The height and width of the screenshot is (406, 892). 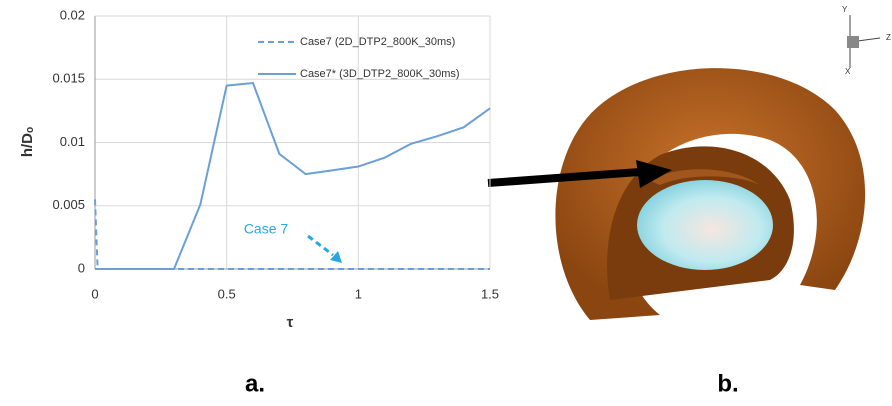 What do you see at coordinates (377, 42) in the screenshot?
I see `legend-label: Case7 (2D_DTP2_800K_30ms)` at bounding box center [377, 42].